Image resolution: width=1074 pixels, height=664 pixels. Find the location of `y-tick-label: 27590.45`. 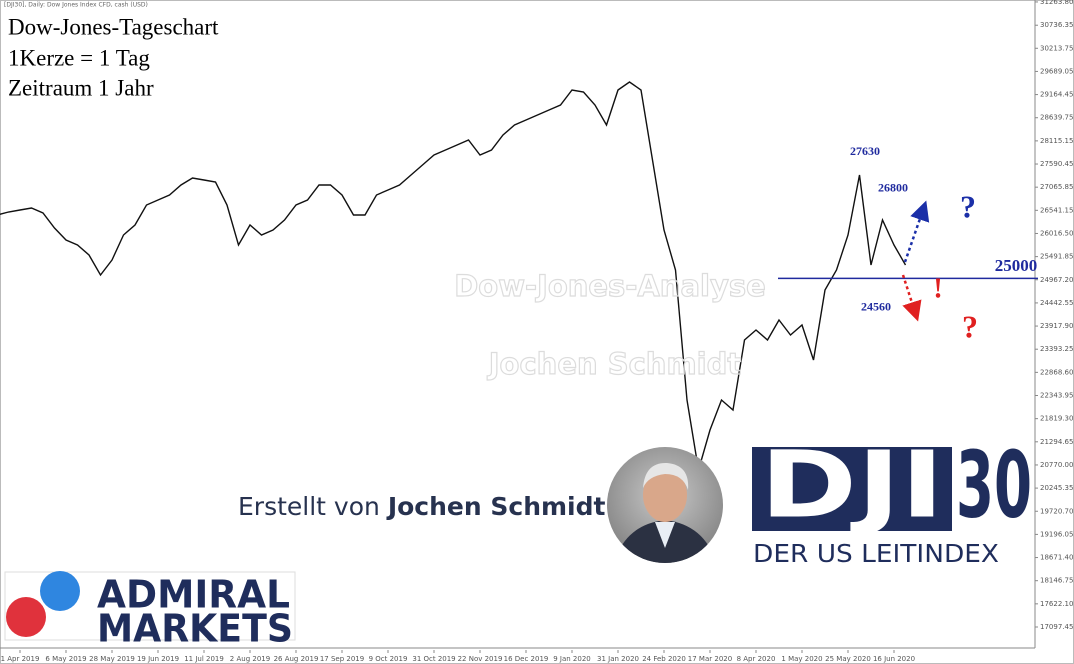

y-tick-label: 27590.45 is located at coordinates (1056, 164).